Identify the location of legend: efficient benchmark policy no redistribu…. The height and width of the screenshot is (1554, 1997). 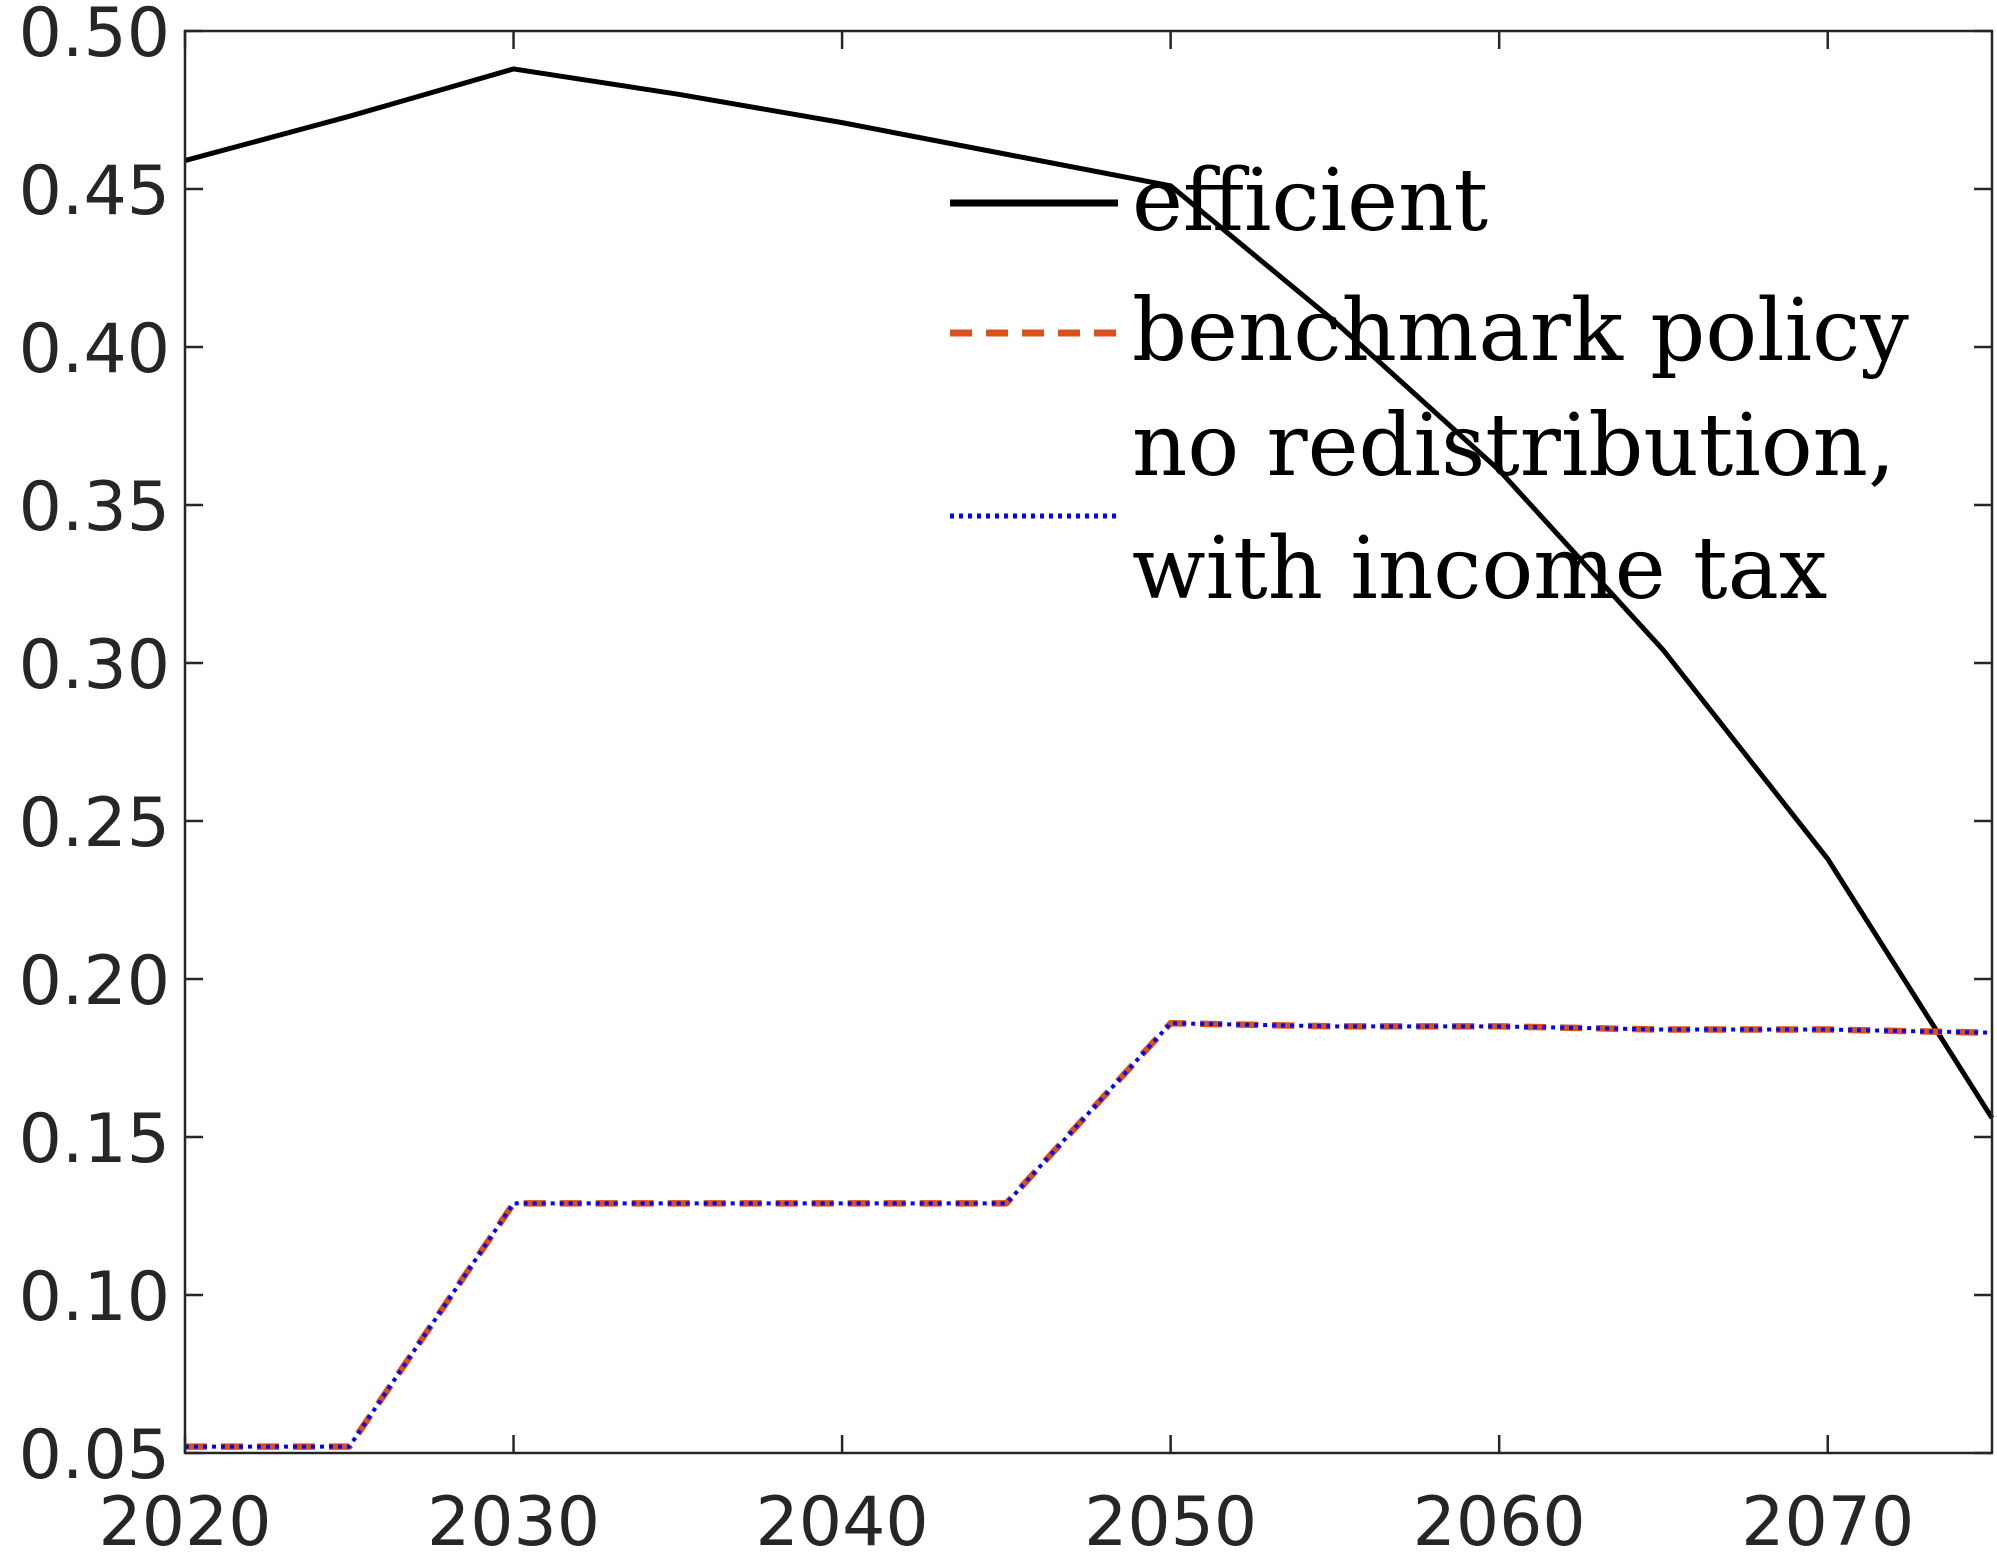
(1429, 385).